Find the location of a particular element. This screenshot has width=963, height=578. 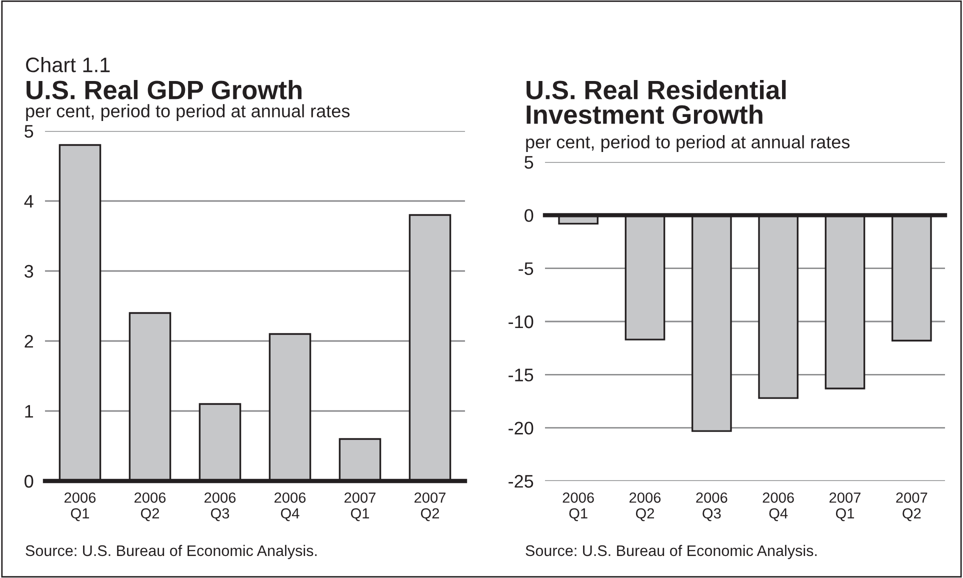

y-tick-label: 4 is located at coordinates (29, 201).